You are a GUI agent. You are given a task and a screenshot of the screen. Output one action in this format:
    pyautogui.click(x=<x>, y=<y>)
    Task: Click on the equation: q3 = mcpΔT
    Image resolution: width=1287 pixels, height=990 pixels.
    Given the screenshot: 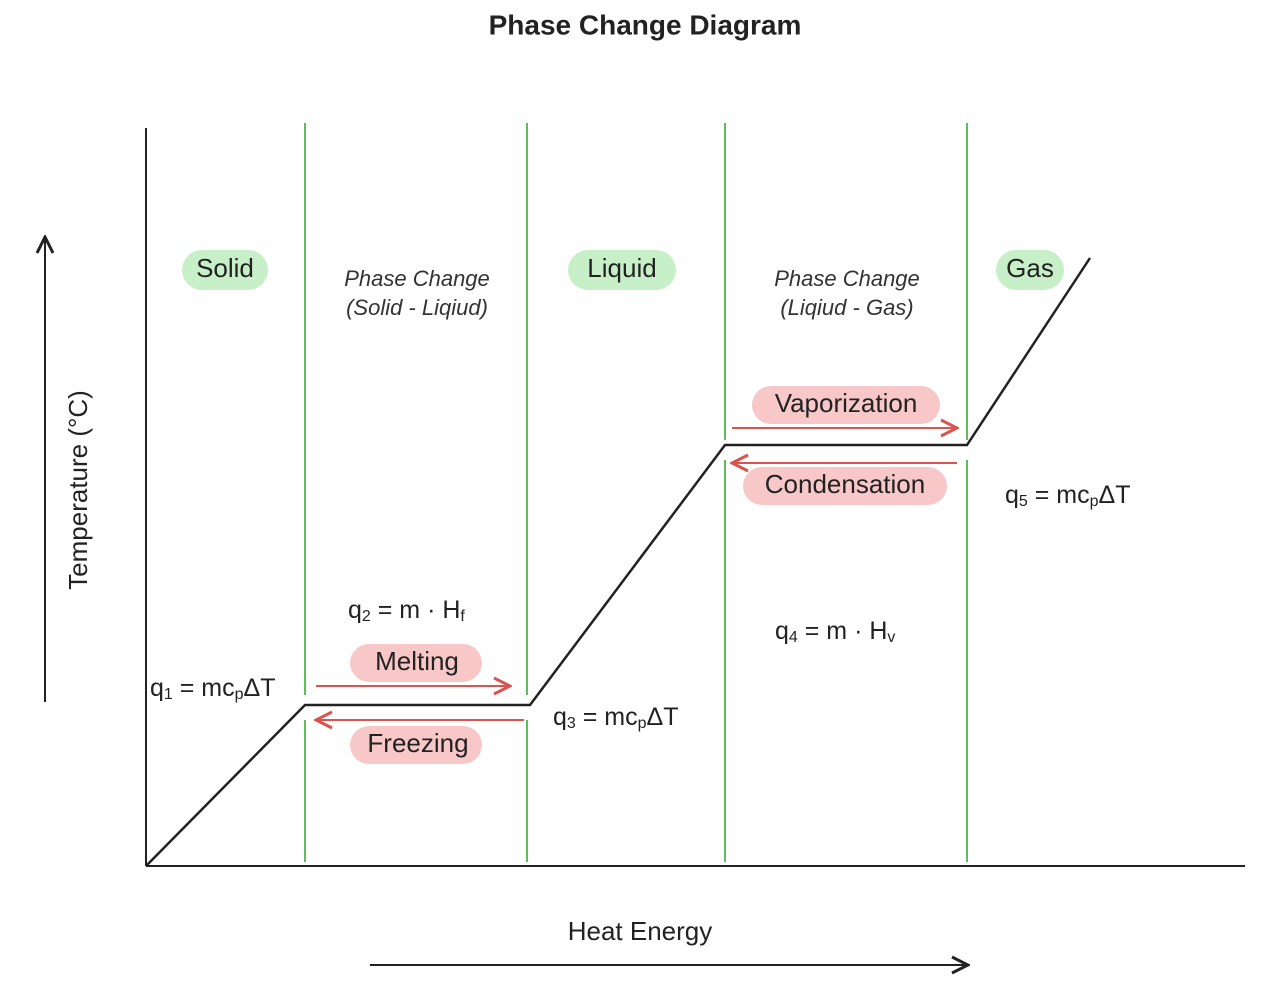 What is the action you would take?
    pyautogui.click(x=616, y=718)
    